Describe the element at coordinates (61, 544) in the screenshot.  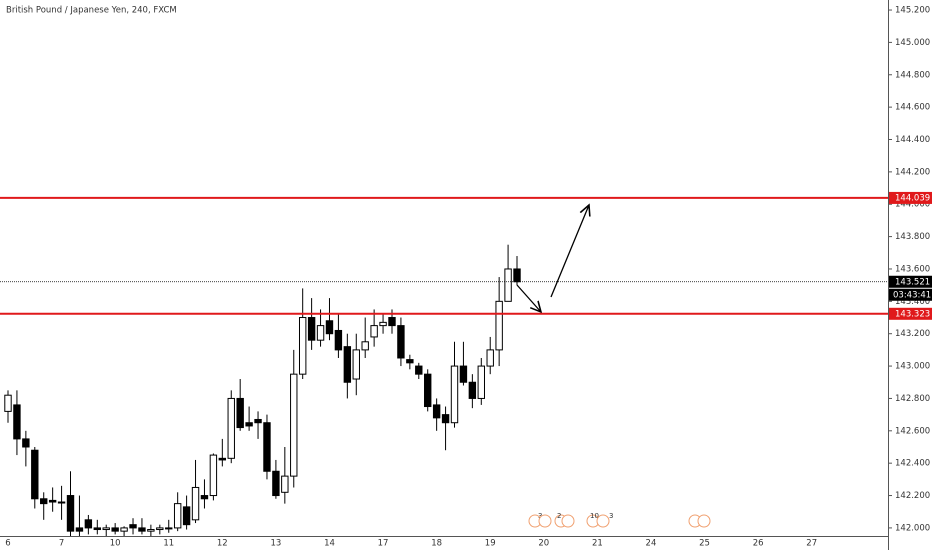
I see `x-tick-label: 7` at that location.